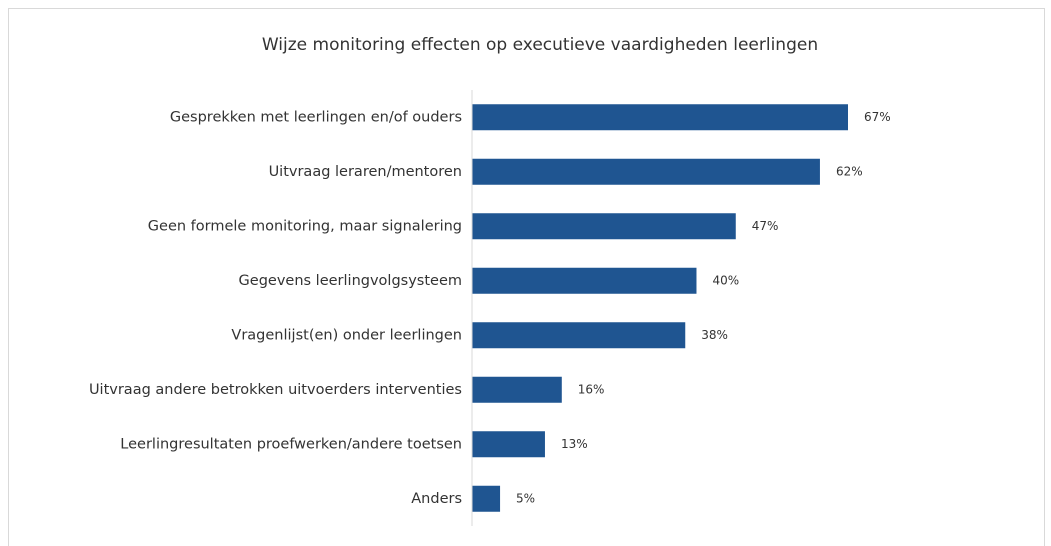  Describe the element at coordinates (725, 280) in the screenshot. I see `data-label: 40%` at that location.